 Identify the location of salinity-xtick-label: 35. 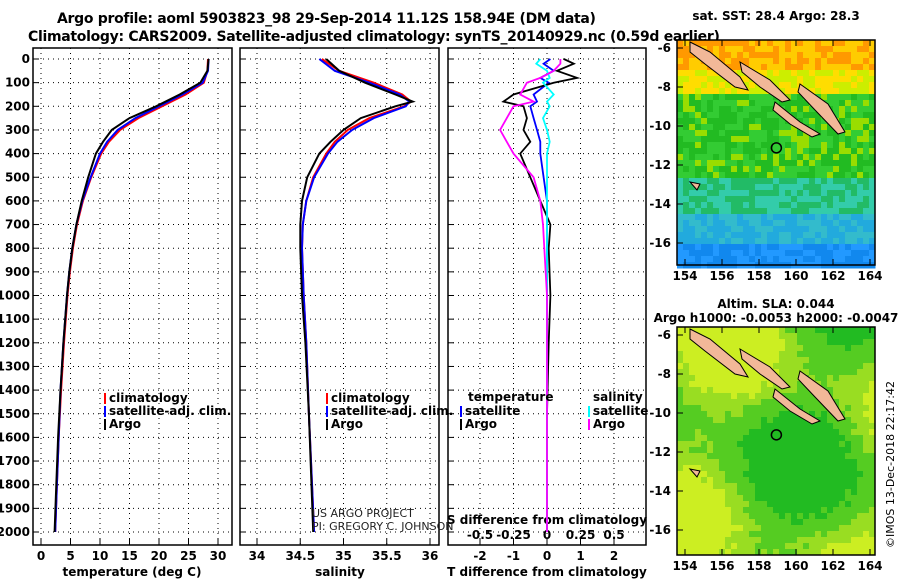
(343, 556).